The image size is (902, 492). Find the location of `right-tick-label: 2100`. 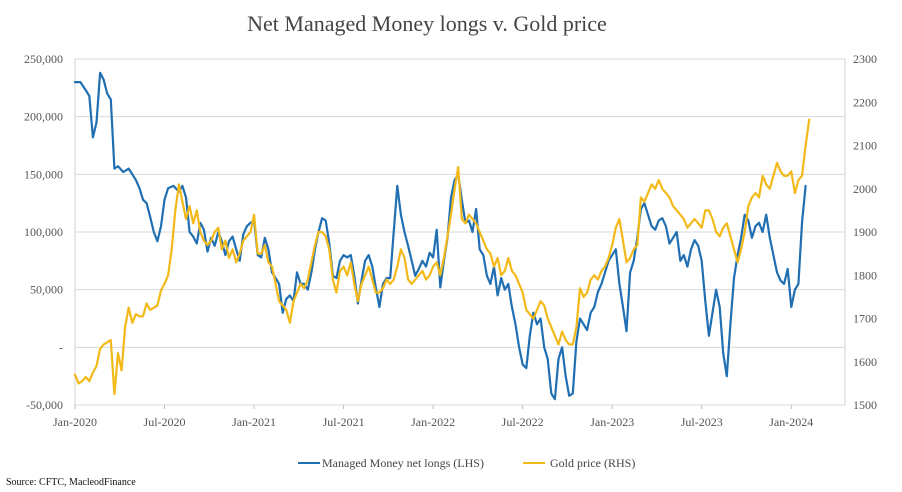

right-tick-label: 2100 is located at coordinates (865, 146).